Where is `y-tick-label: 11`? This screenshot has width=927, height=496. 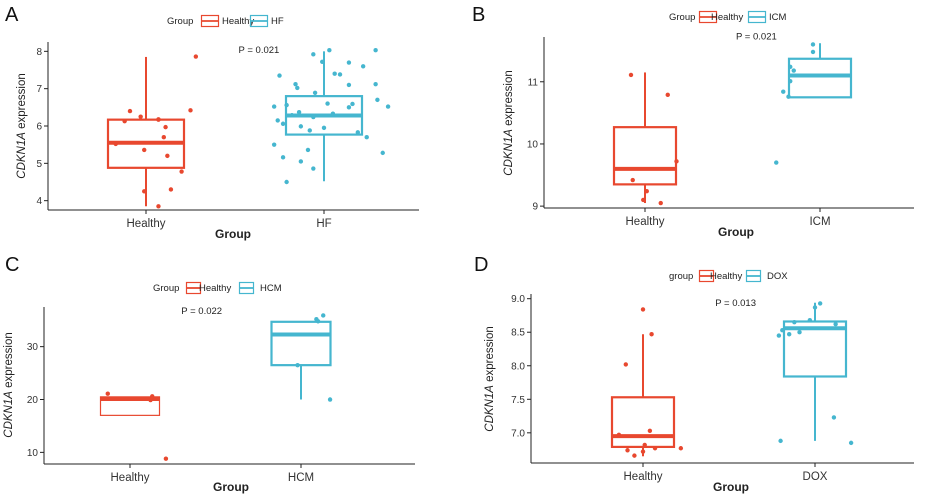 y-tick-label: 11 is located at coordinates (533, 82).